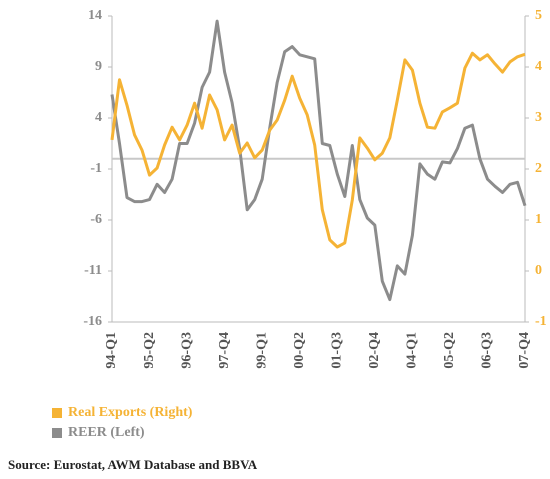  I want to click on y2-tick-label: -1, so click(541, 321).